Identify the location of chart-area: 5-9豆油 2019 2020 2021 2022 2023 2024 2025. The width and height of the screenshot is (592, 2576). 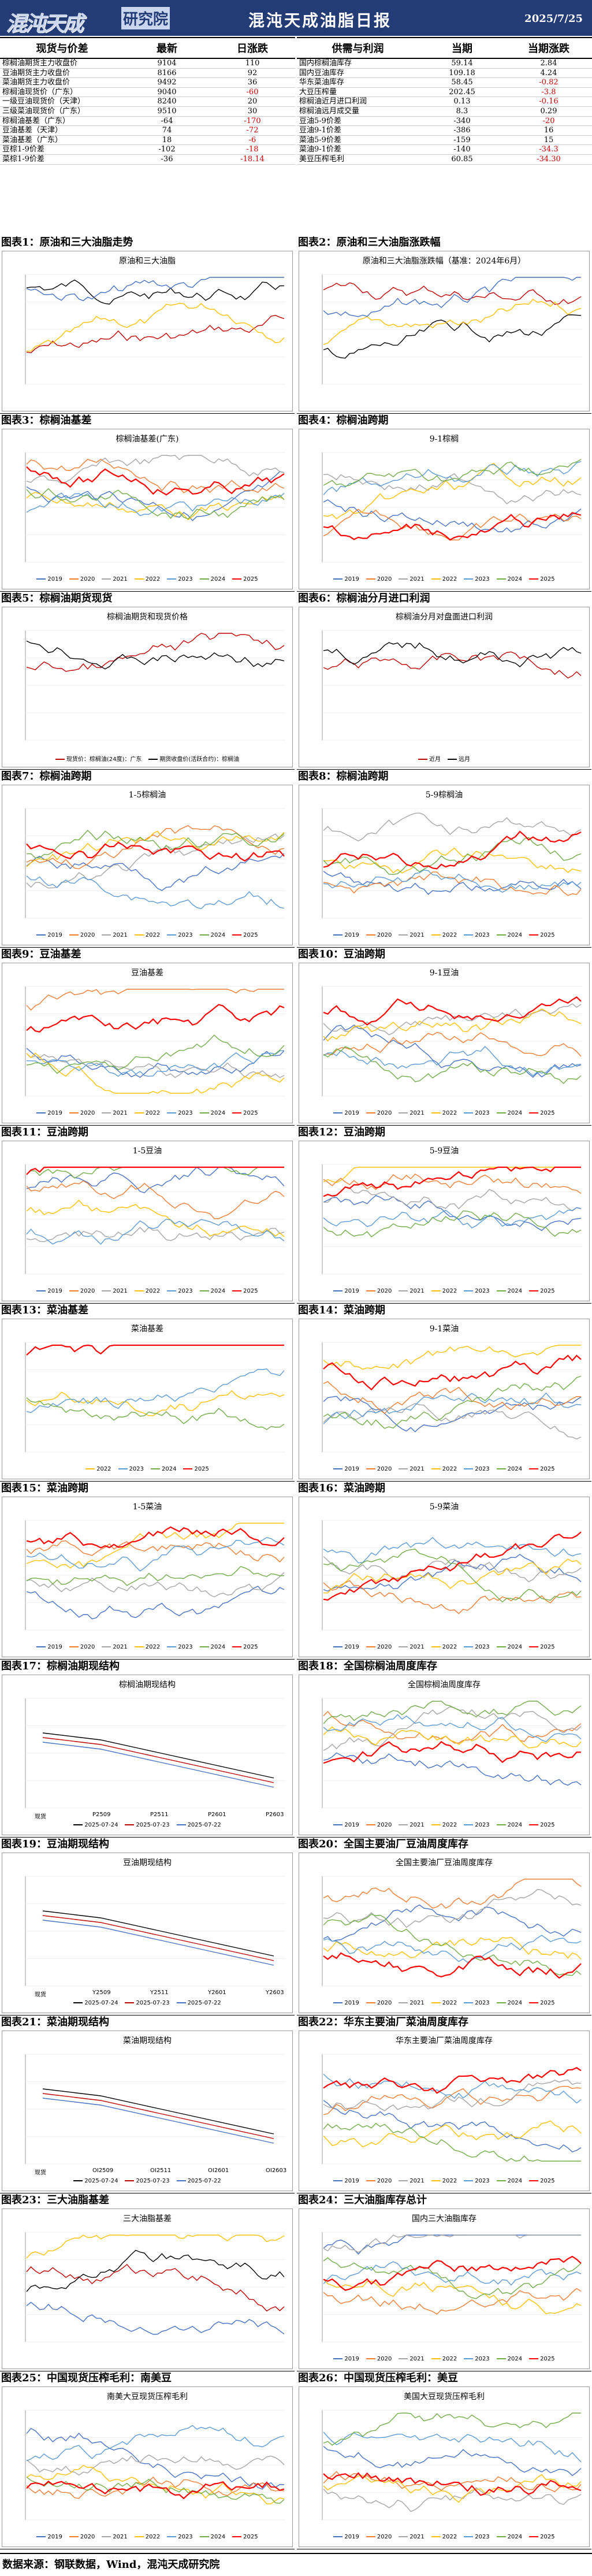
(444, 1221).